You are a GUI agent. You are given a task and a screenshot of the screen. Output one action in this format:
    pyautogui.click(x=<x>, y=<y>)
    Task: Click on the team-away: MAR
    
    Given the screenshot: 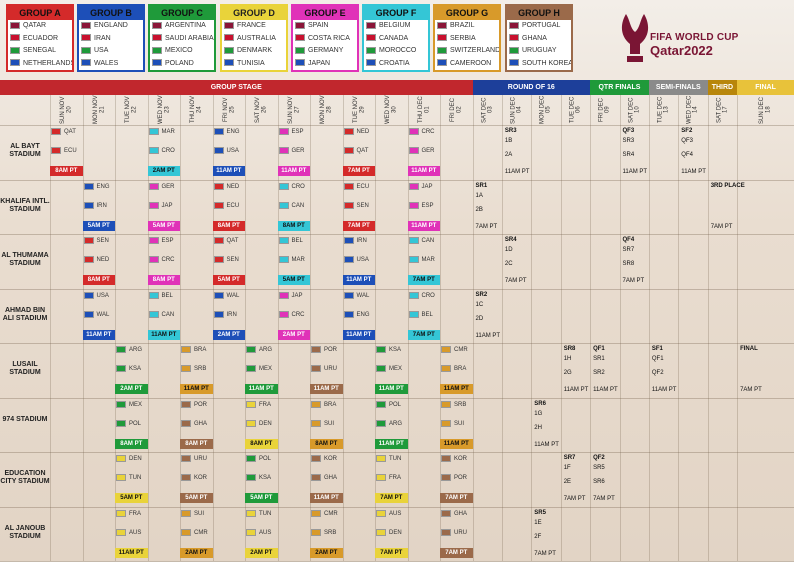 What is the action you would take?
    pyautogui.click(x=291, y=260)
    